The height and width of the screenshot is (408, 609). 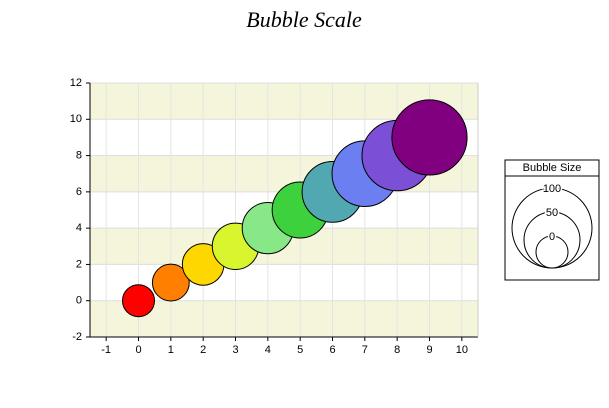 What do you see at coordinates (332, 350) in the screenshot?
I see `x-tick-label: 6` at bounding box center [332, 350].